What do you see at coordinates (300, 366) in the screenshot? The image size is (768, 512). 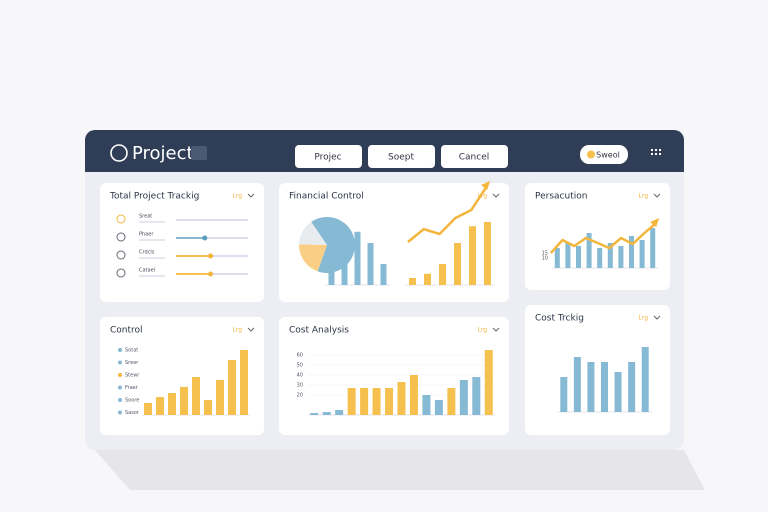 I see `y-tick-label: 50` at bounding box center [300, 366].